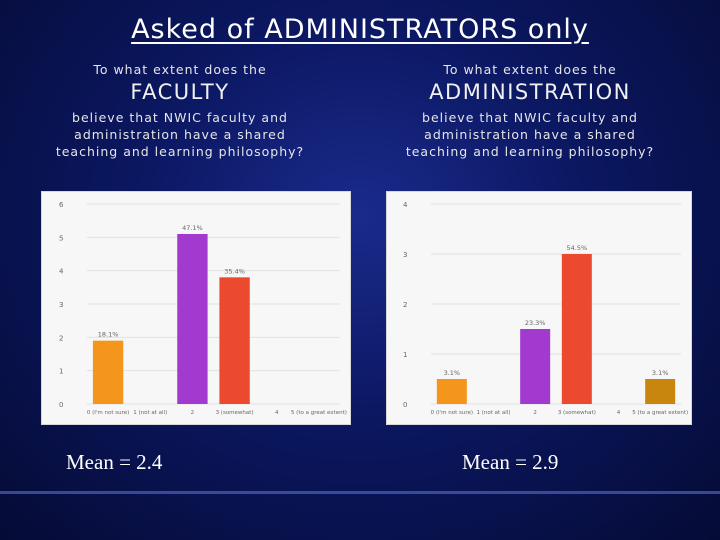 This screenshot has height=540, width=720. What do you see at coordinates (535, 323) in the screenshot?
I see `bar-data-label: 23.3%` at bounding box center [535, 323].